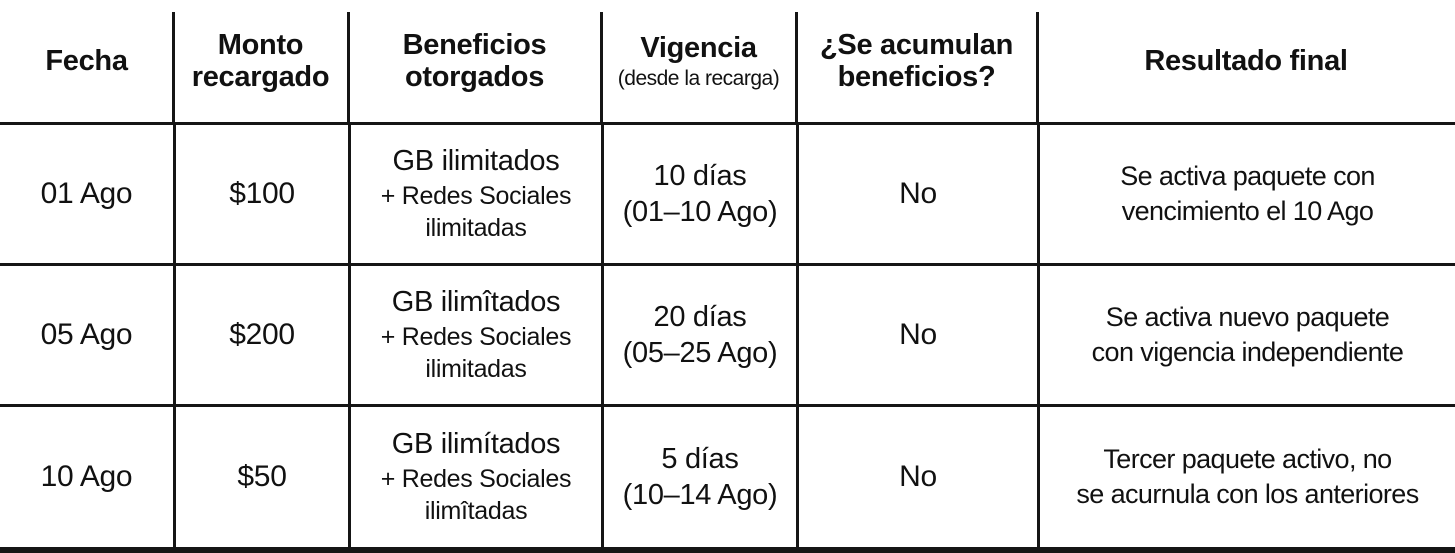 The height and width of the screenshot is (553, 1455). What do you see at coordinates (260, 195) in the screenshot?
I see `row1-monto-cell: $100` at bounding box center [260, 195].